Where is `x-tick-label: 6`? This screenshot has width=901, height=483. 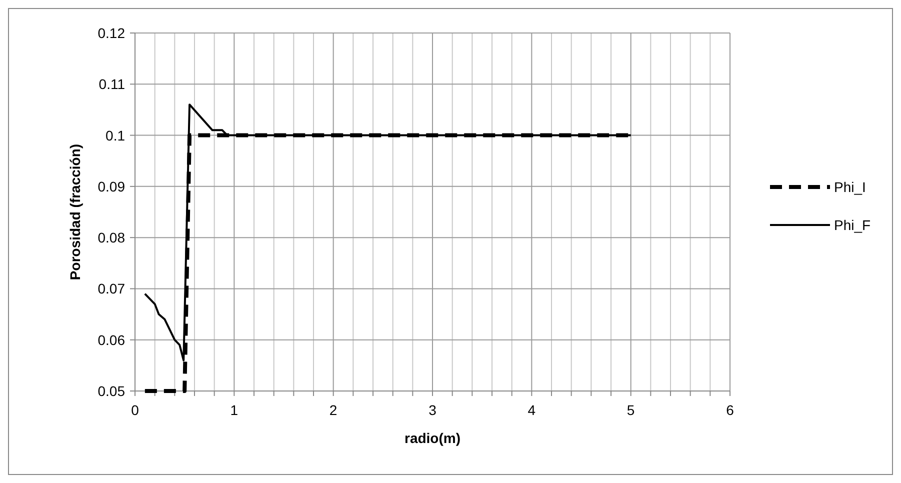 x-tick-label: 6 is located at coordinates (730, 410).